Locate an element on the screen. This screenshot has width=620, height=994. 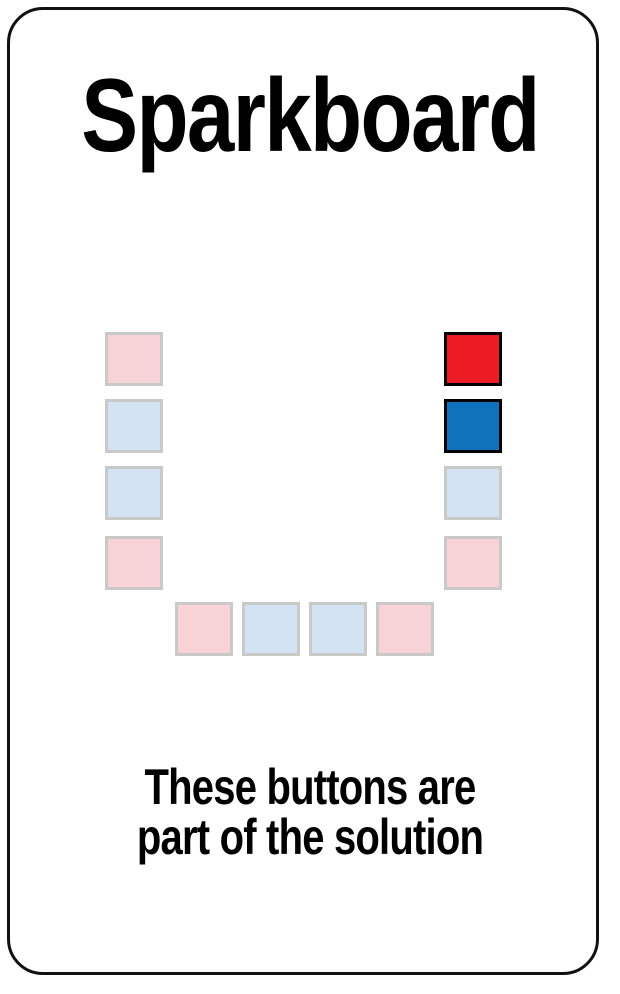
solution-caption: These buttons are part of the solution is located at coordinates (310, 812).